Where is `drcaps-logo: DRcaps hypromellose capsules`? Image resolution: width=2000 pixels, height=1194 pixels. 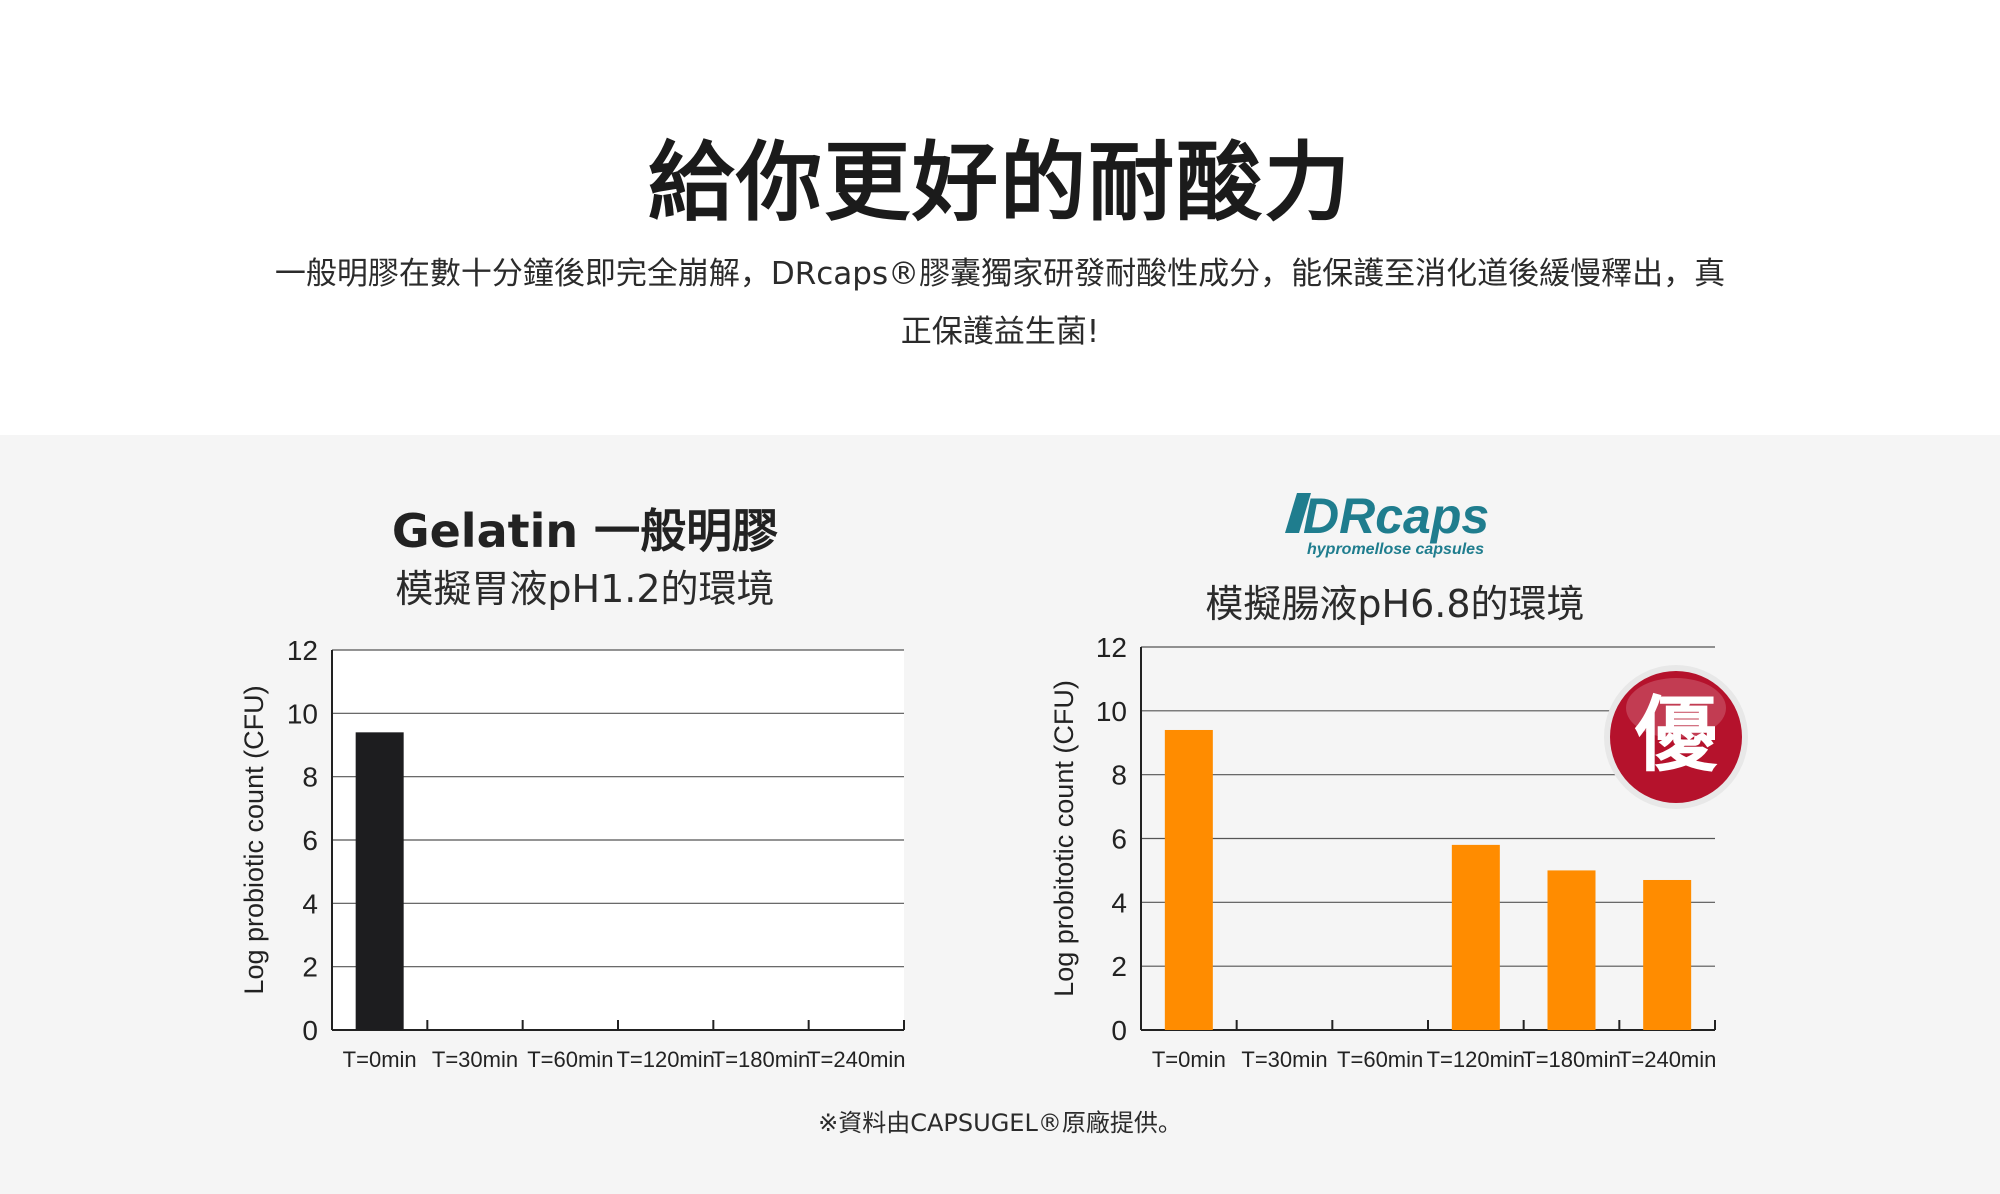 drcaps-logo: DRcaps hypromellose capsules is located at coordinates (1387, 523).